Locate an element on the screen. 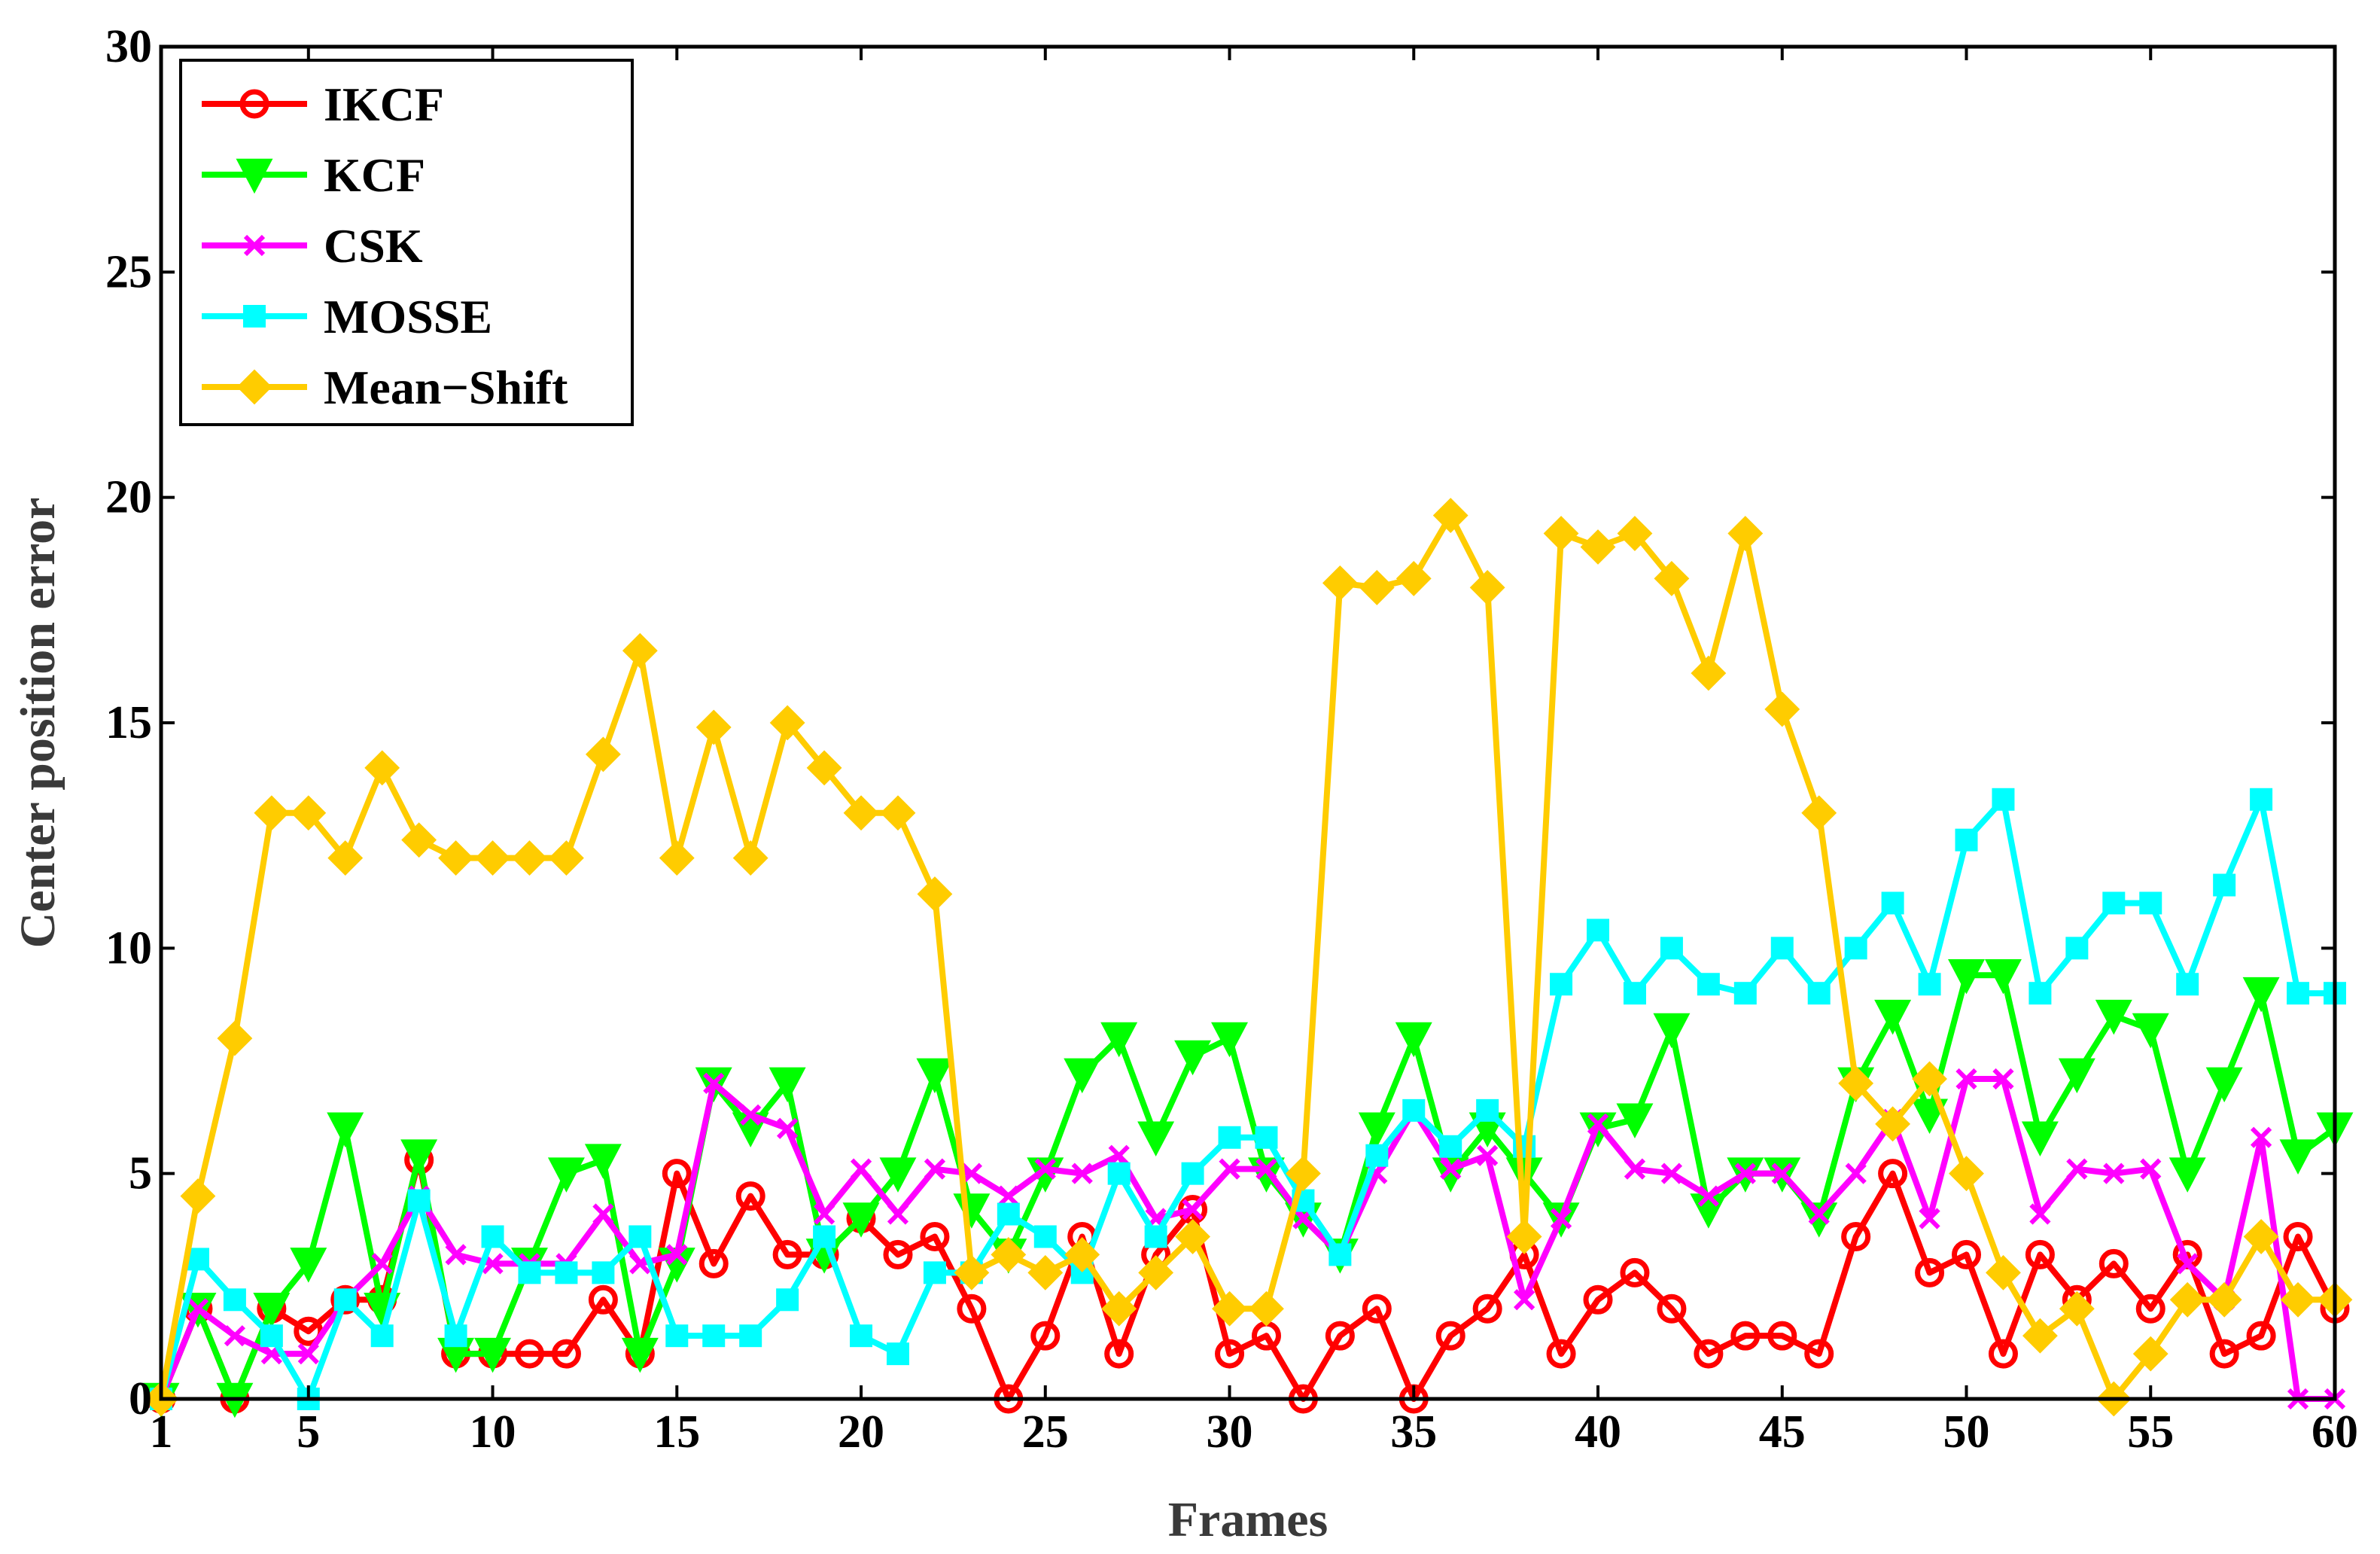  y-tick-label: 20 is located at coordinates (128, 497).